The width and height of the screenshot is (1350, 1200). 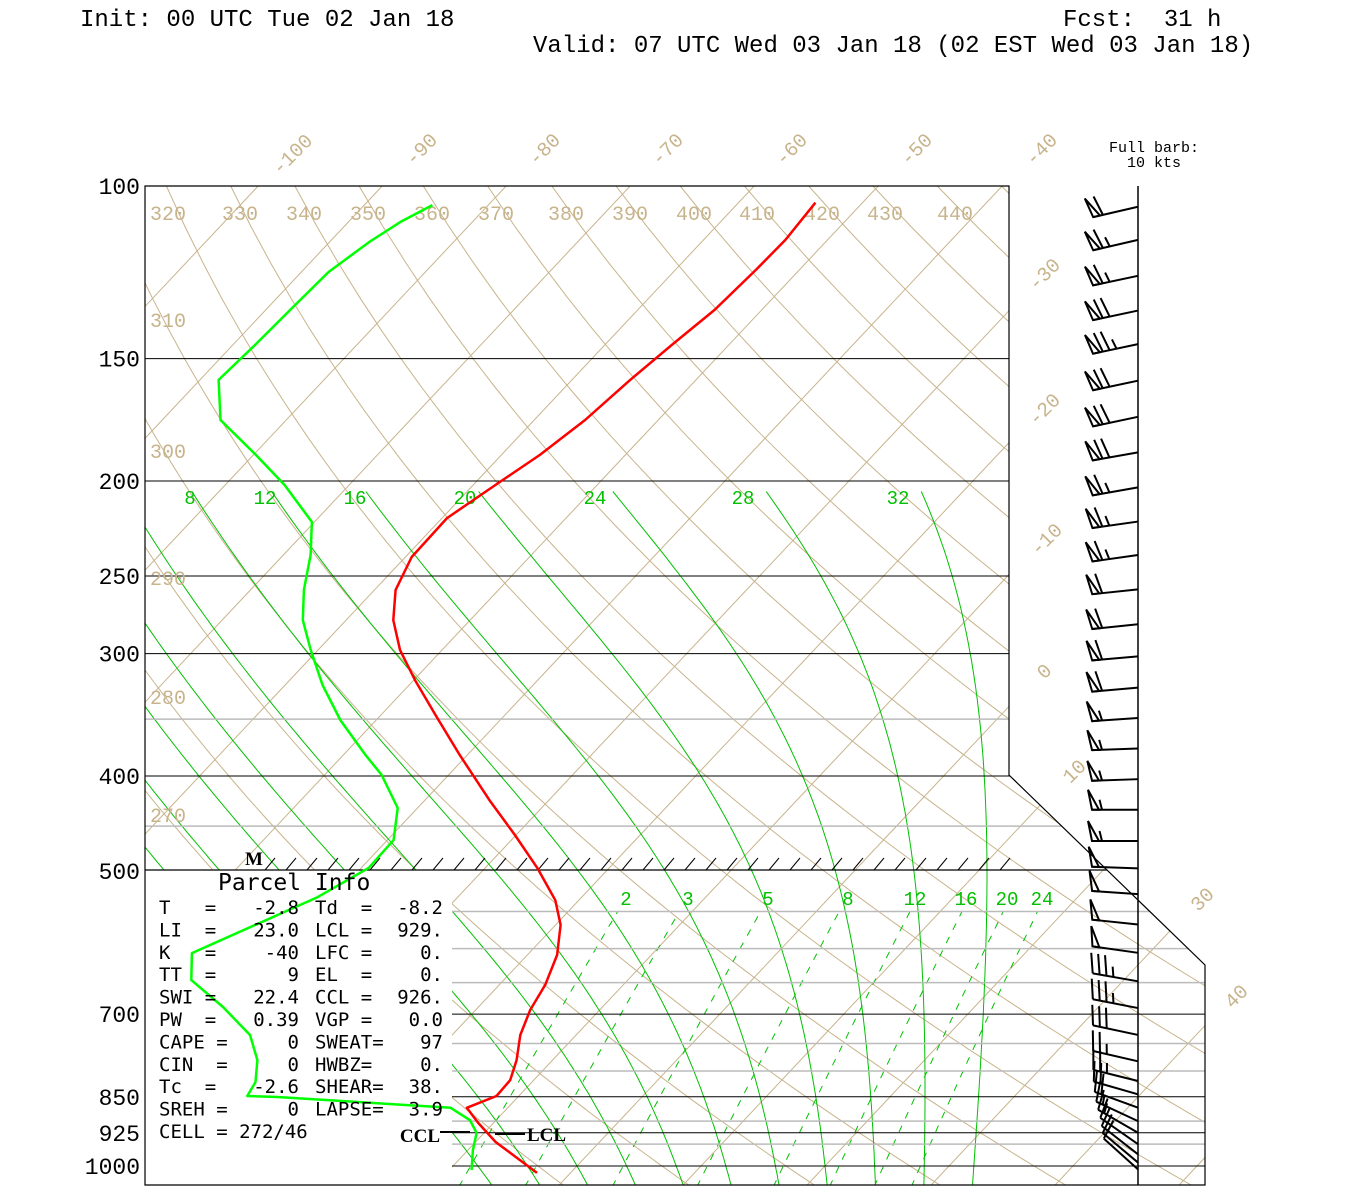 What do you see at coordinates (1043, 151) in the screenshot?
I see `isotherm-label: -40` at bounding box center [1043, 151].